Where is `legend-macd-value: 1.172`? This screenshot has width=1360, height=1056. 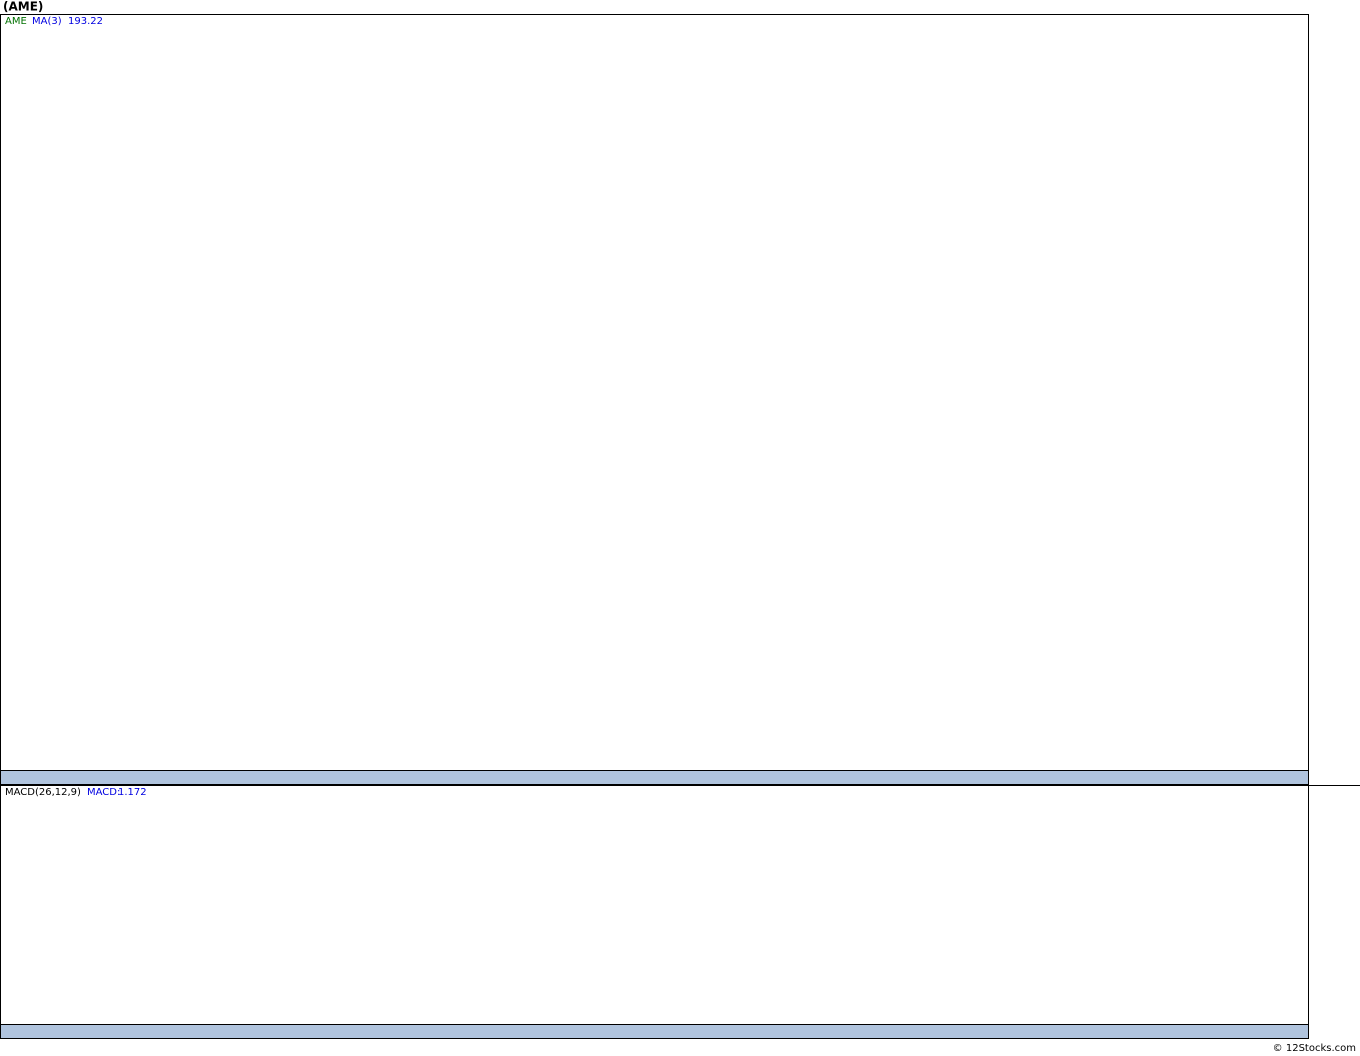
legend-macd-value: 1.172 is located at coordinates (132, 792).